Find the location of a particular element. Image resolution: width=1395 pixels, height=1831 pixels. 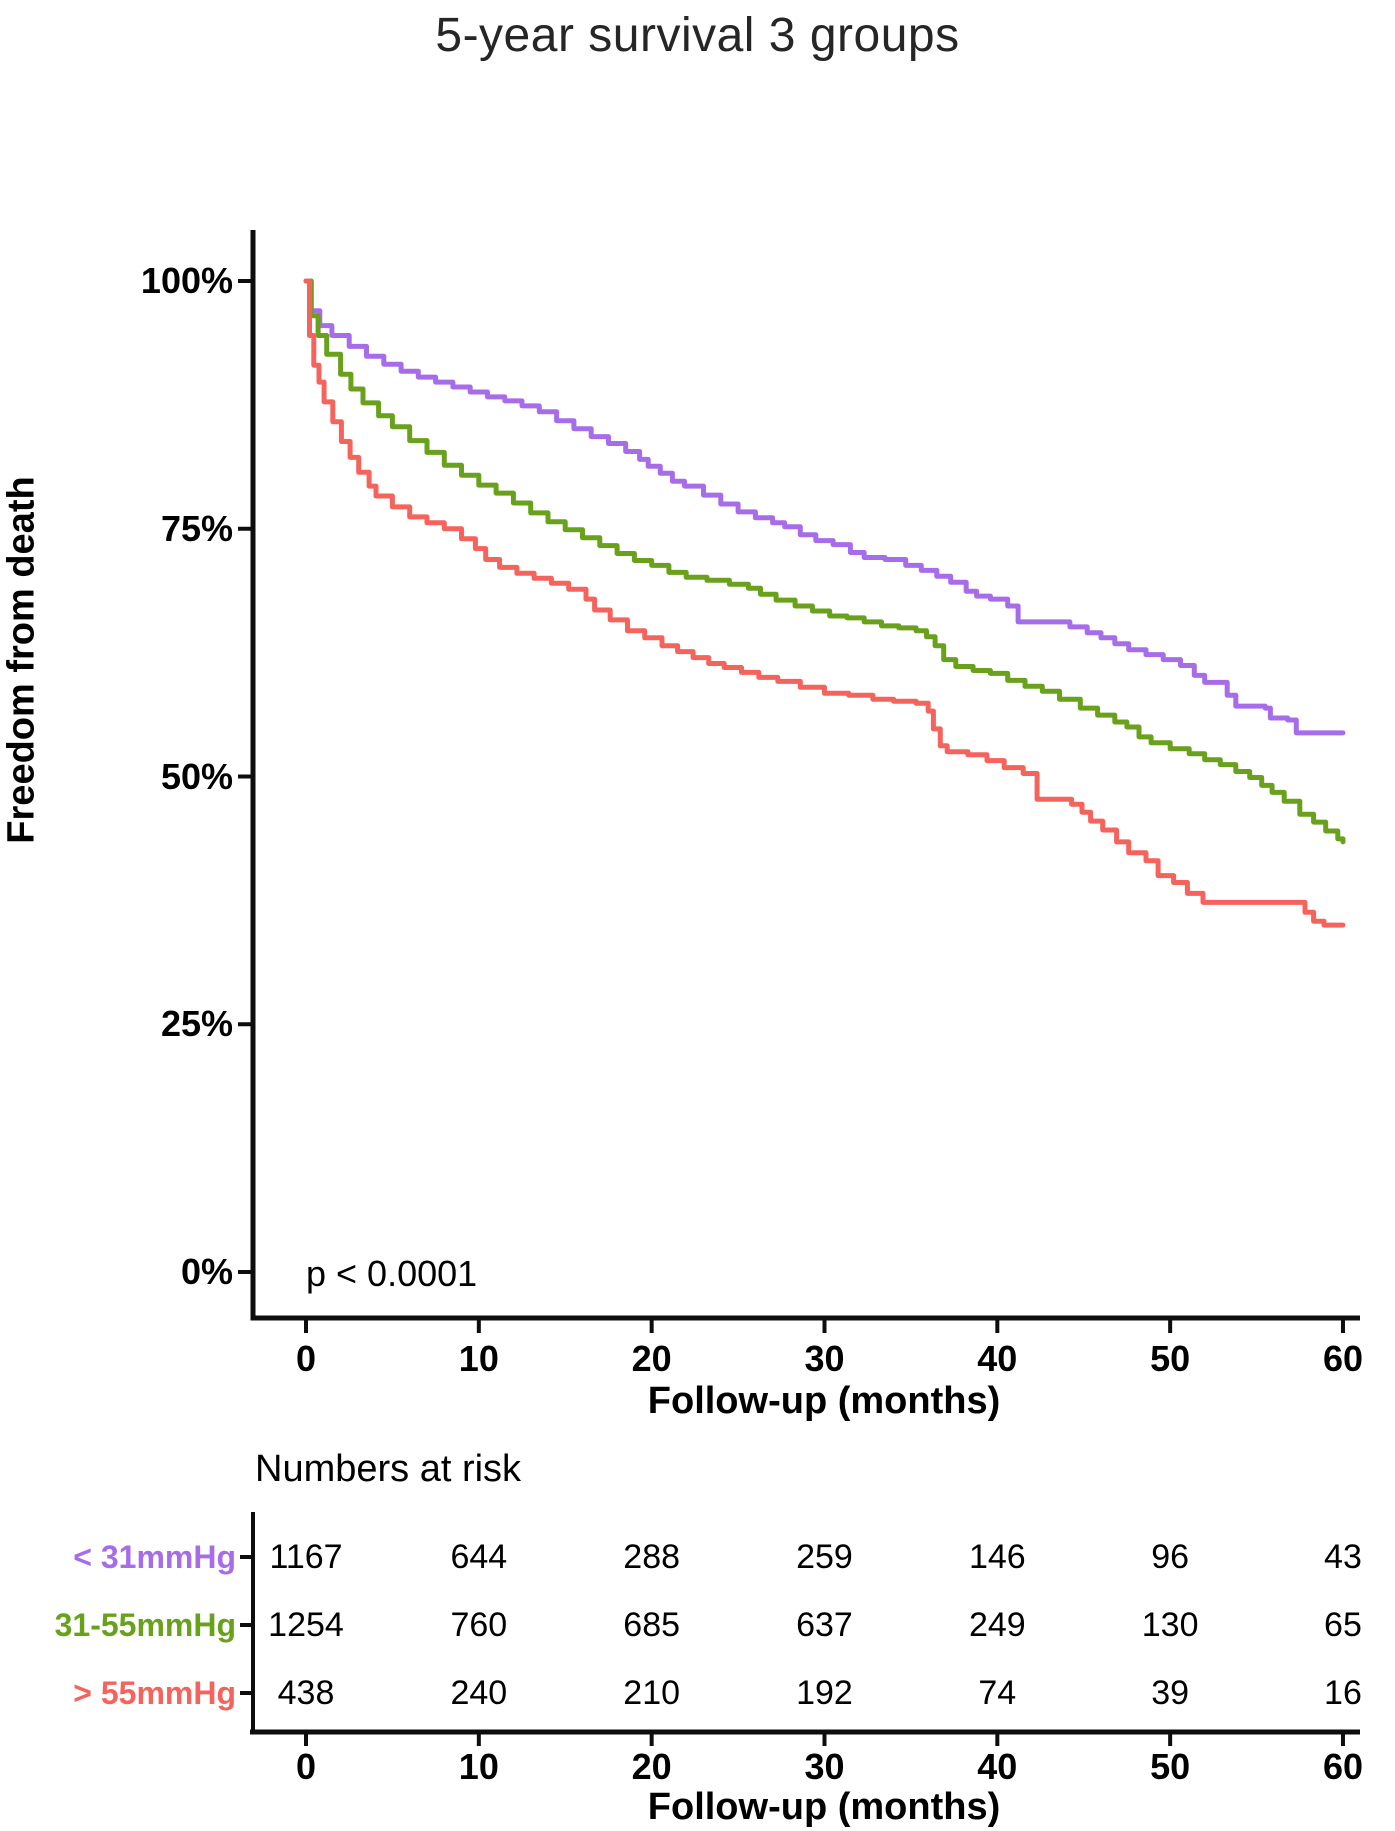

risk-count: 1254 is located at coordinates (306, 1625).